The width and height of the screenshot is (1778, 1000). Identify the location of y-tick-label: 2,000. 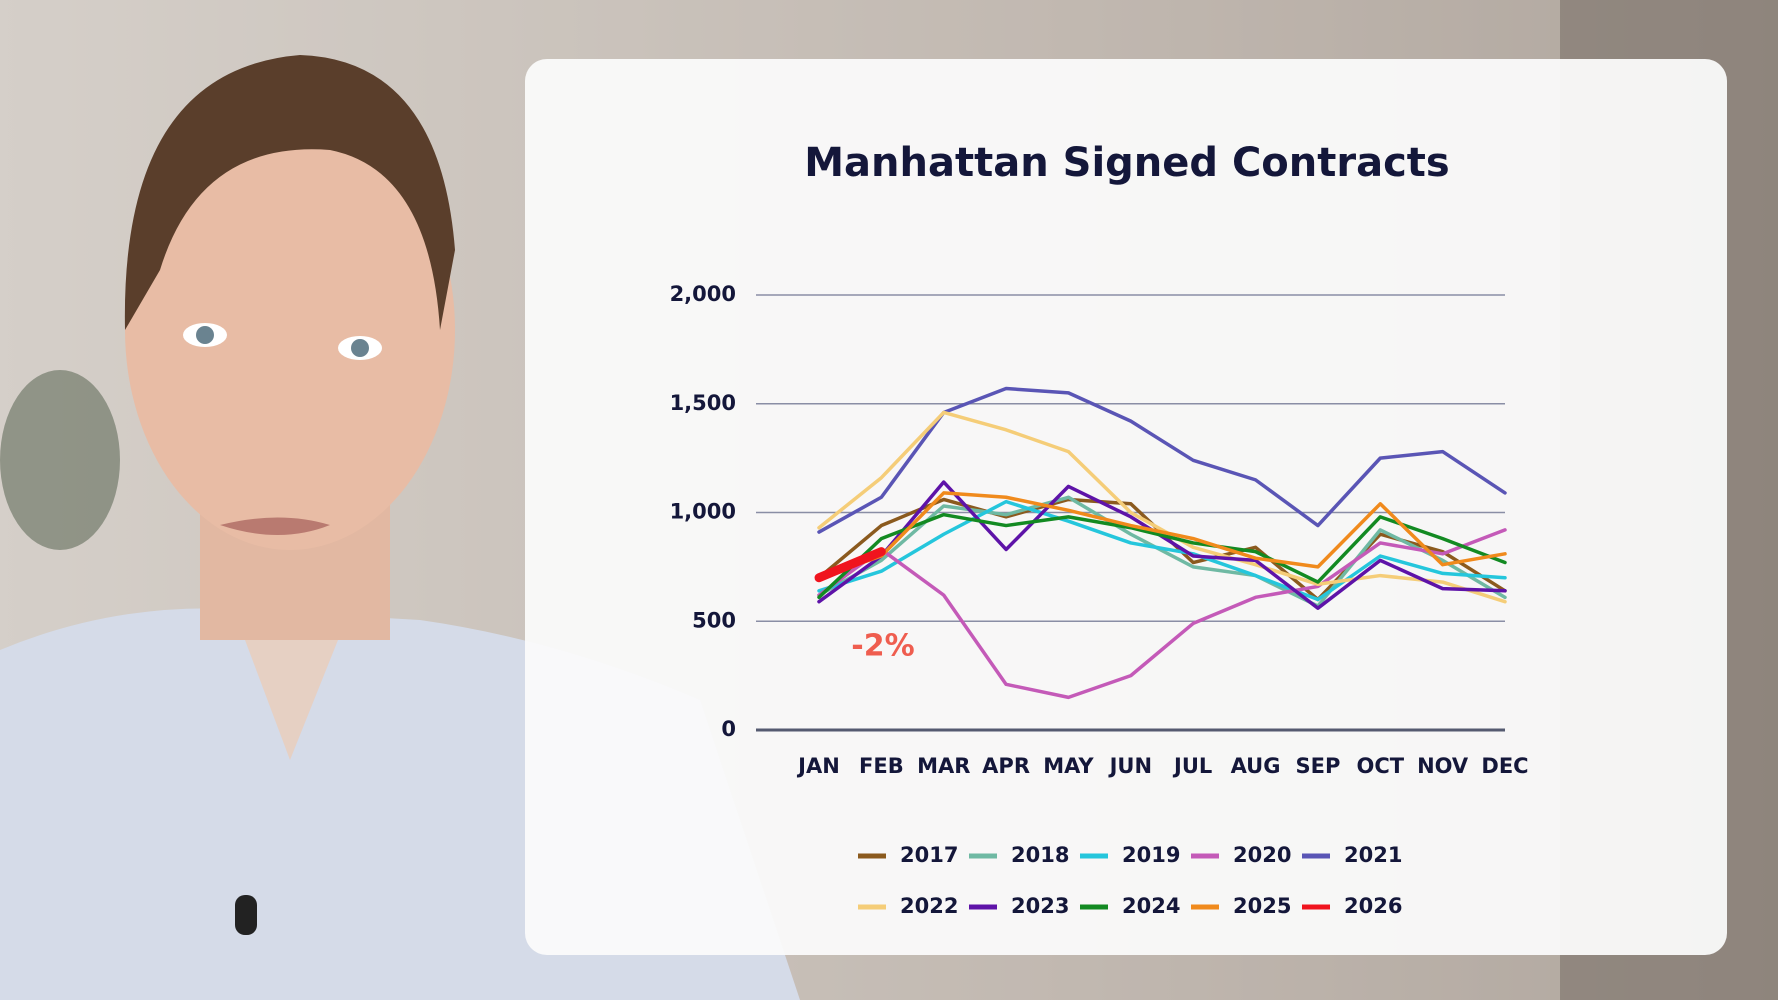
(703, 294).